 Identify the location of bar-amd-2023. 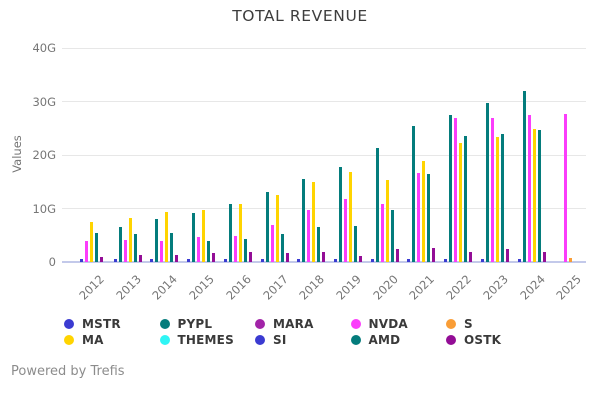
(502, 197).